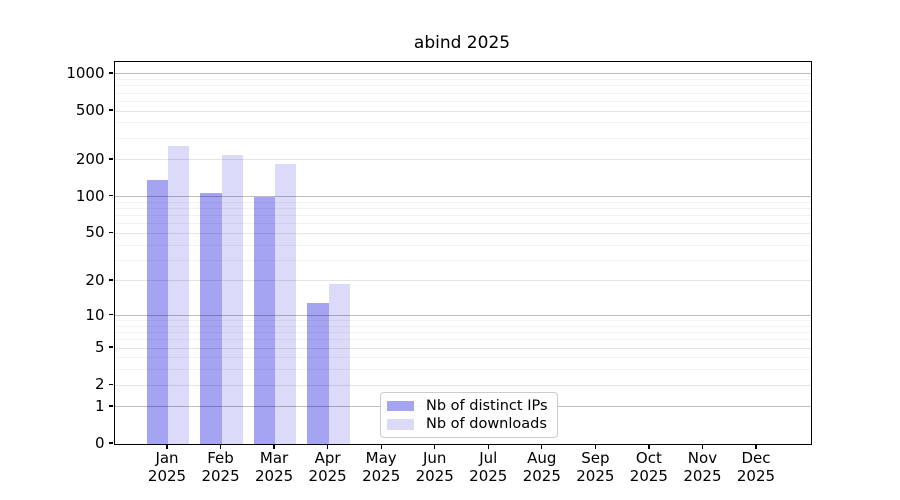 This screenshot has width=900, height=500. I want to click on bar-nb-of-distinct-ips-feb, so click(211, 318).